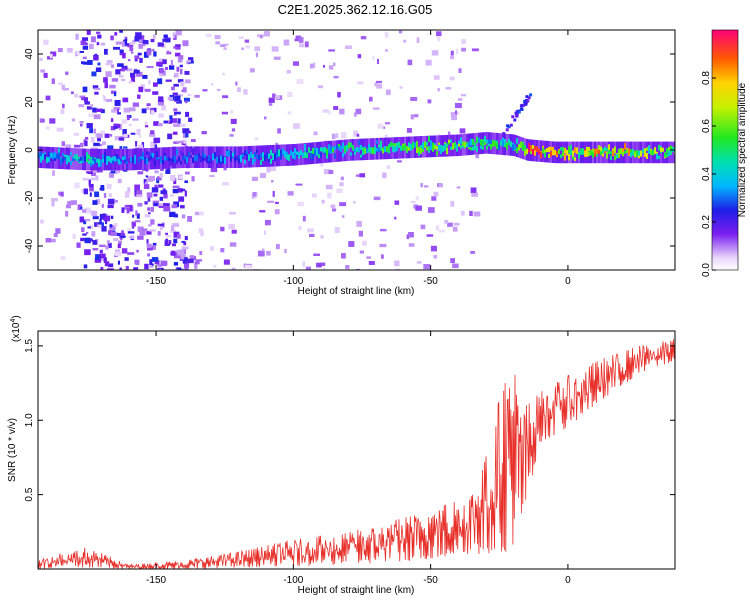  Describe the element at coordinates (16, 332) in the screenshot. I see `snr-multiplier-base: (x10` at that location.